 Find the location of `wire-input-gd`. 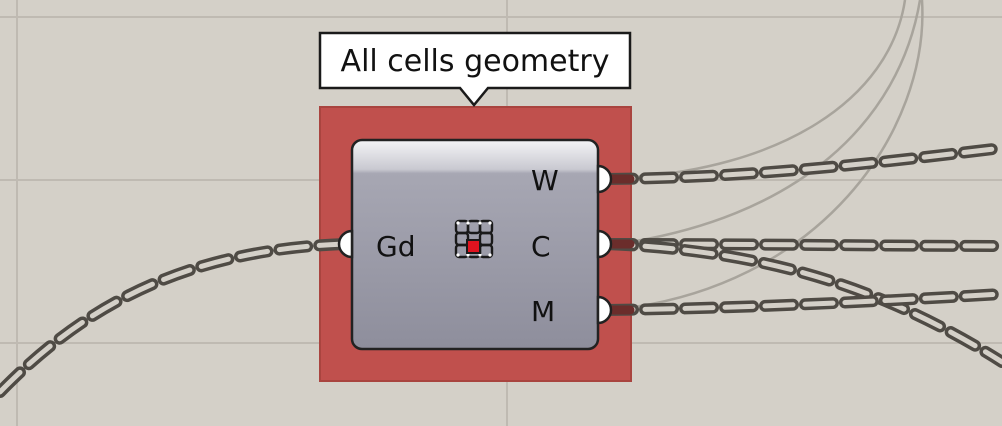

wire-input-gd is located at coordinates (175, 318).